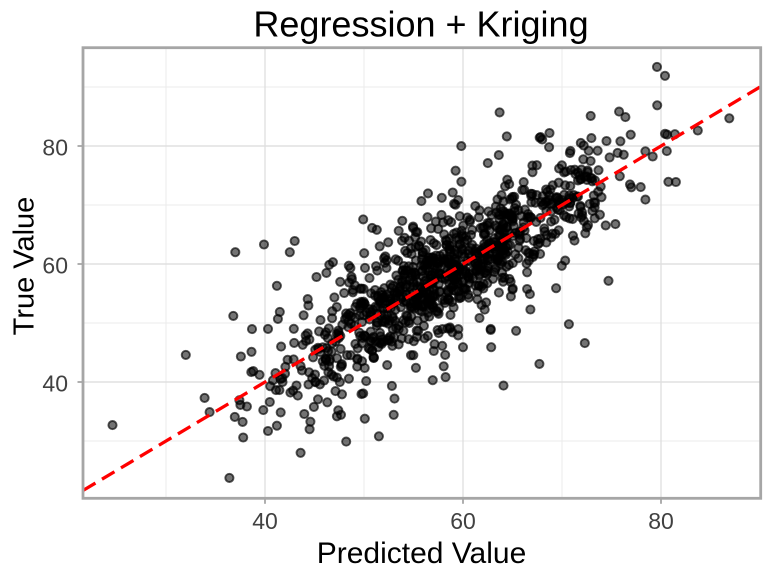  Describe the element at coordinates (420, 24) in the screenshot. I see `svg-text: Regression + Kriging` at that location.